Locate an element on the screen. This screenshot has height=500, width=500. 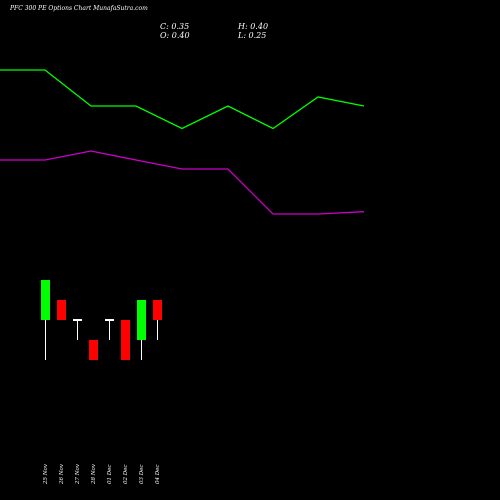
x-tick-label: 27 Nov is located at coordinates (77, 474).